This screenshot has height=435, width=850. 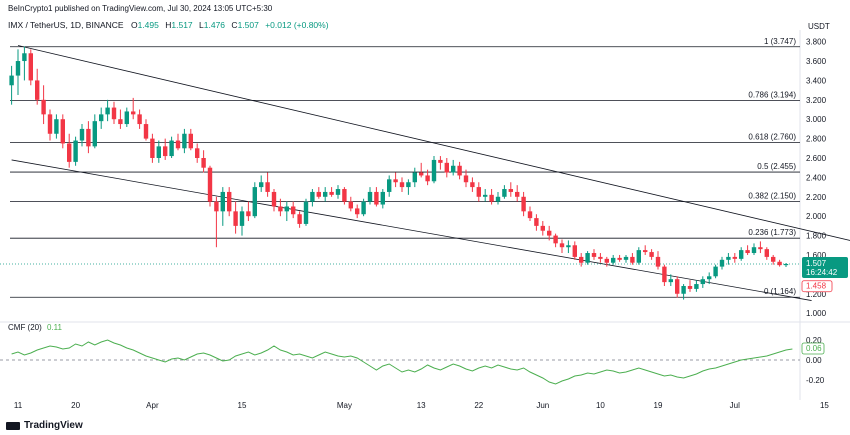 I want to click on x-tick-label: 13, so click(x=421, y=405).